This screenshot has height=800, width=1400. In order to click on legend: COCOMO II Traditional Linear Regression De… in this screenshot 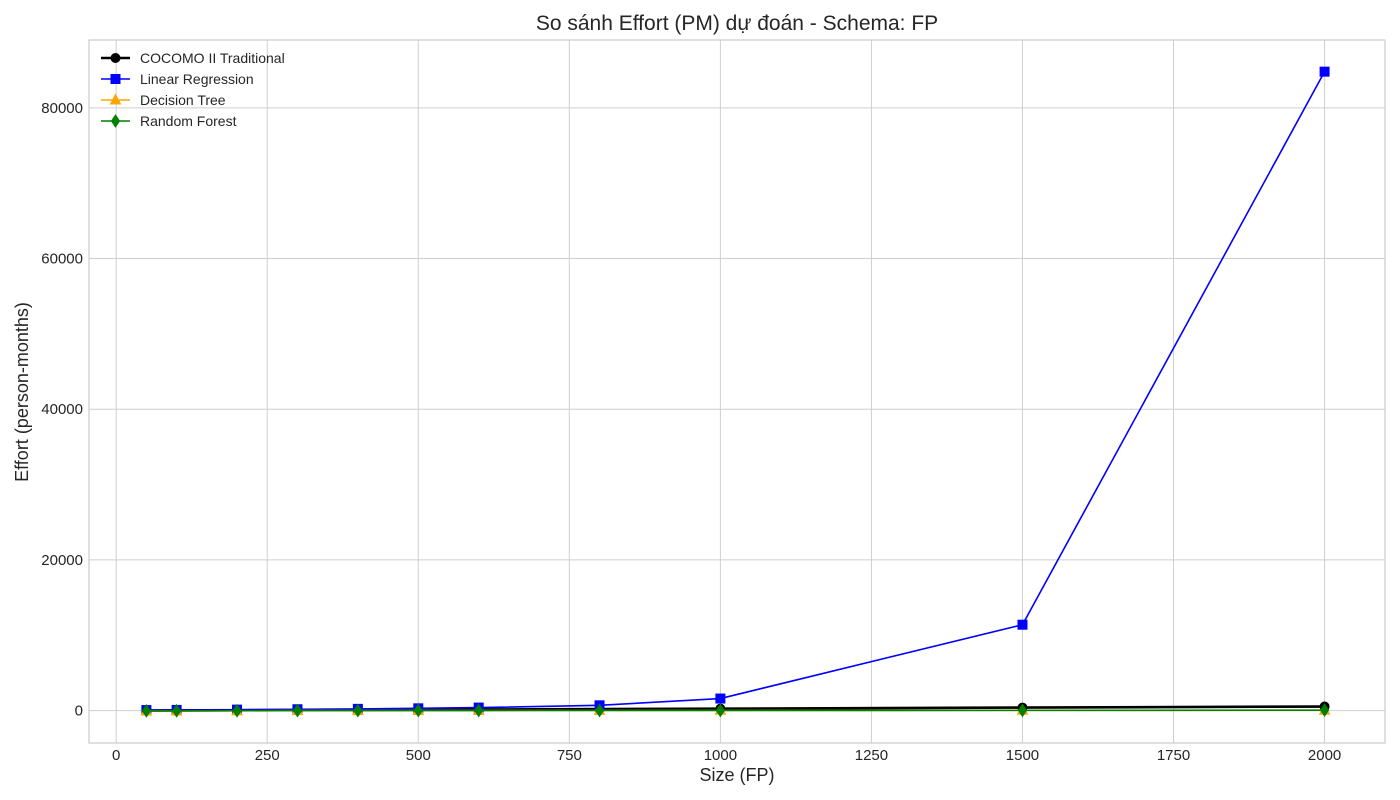, I will do `click(193, 89)`.